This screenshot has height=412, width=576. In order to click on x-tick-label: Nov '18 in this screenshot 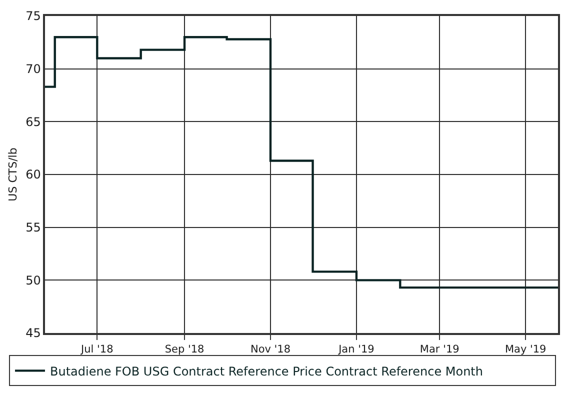, I will do `click(270, 349)`.